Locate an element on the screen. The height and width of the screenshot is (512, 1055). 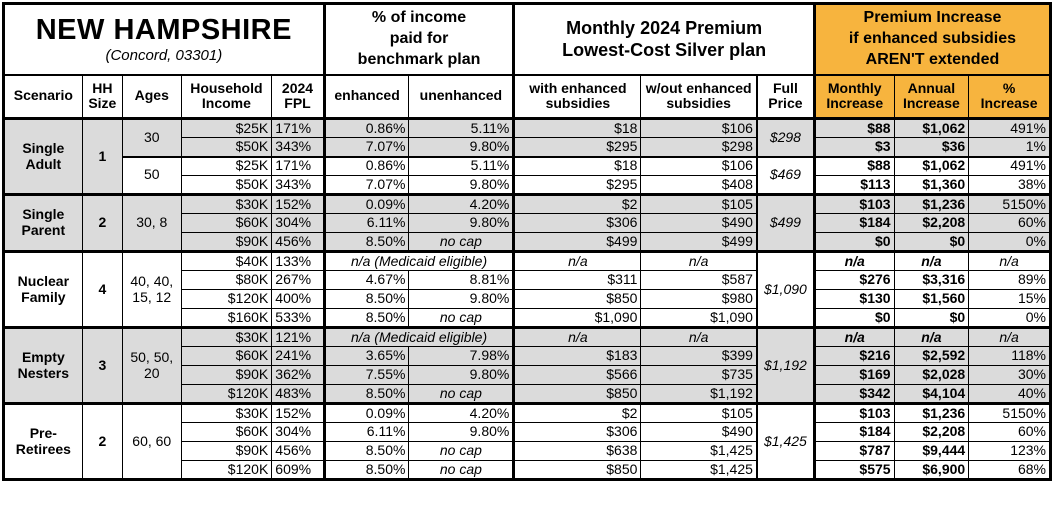
fpl-cell: 267% is located at coordinates (298, 280).